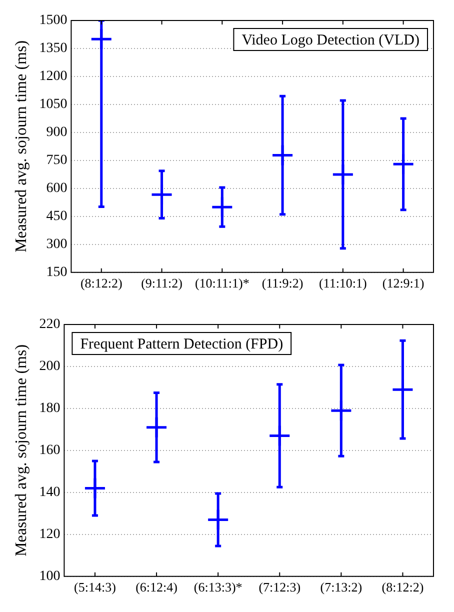 The height and width of the screenshot is (612, 454). I want to click on y-tick-label: 750, so click(57, 160).